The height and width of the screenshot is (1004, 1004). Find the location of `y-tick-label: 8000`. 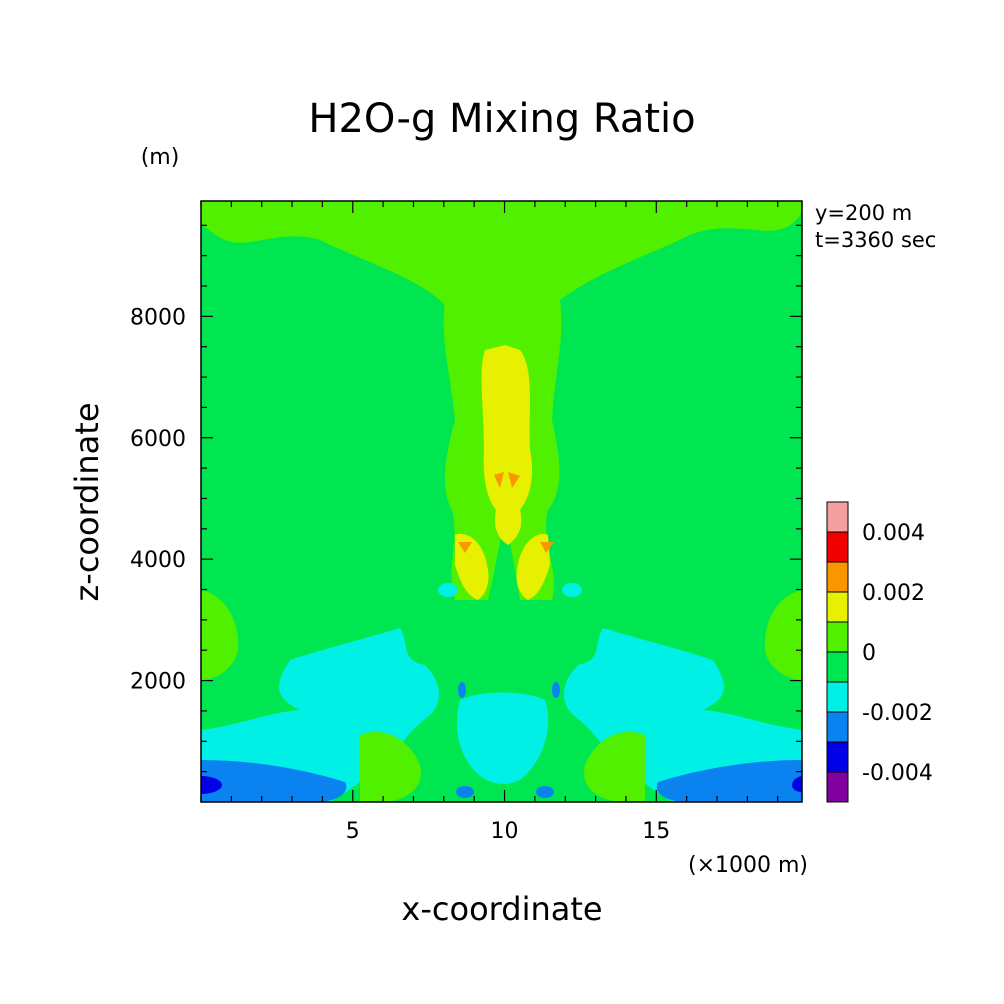

y-tick-label: 8000 is located at coordinates (158, 317).